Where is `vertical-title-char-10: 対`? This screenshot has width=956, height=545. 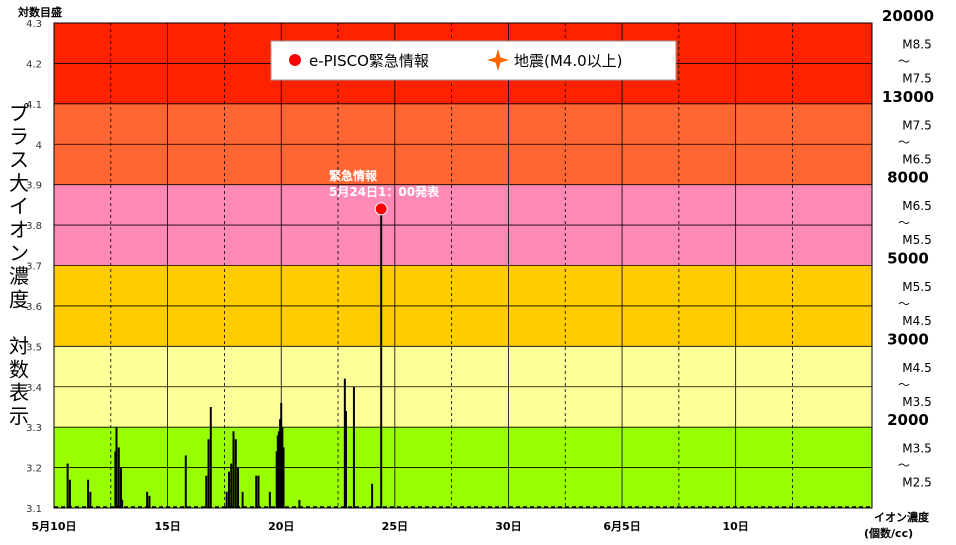 vertical-title-char-10: 対 is located at coordinates (19, 346).